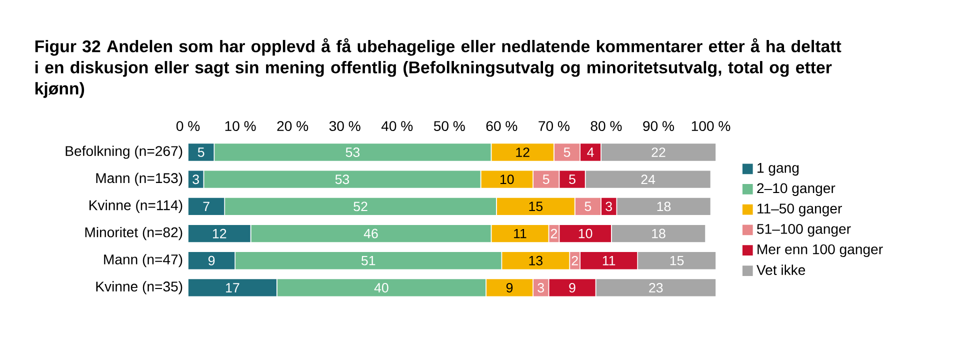  Describe the element at coordinates (778, 169) in the screenshot. I see `legend-label: 1 gang` at that location.